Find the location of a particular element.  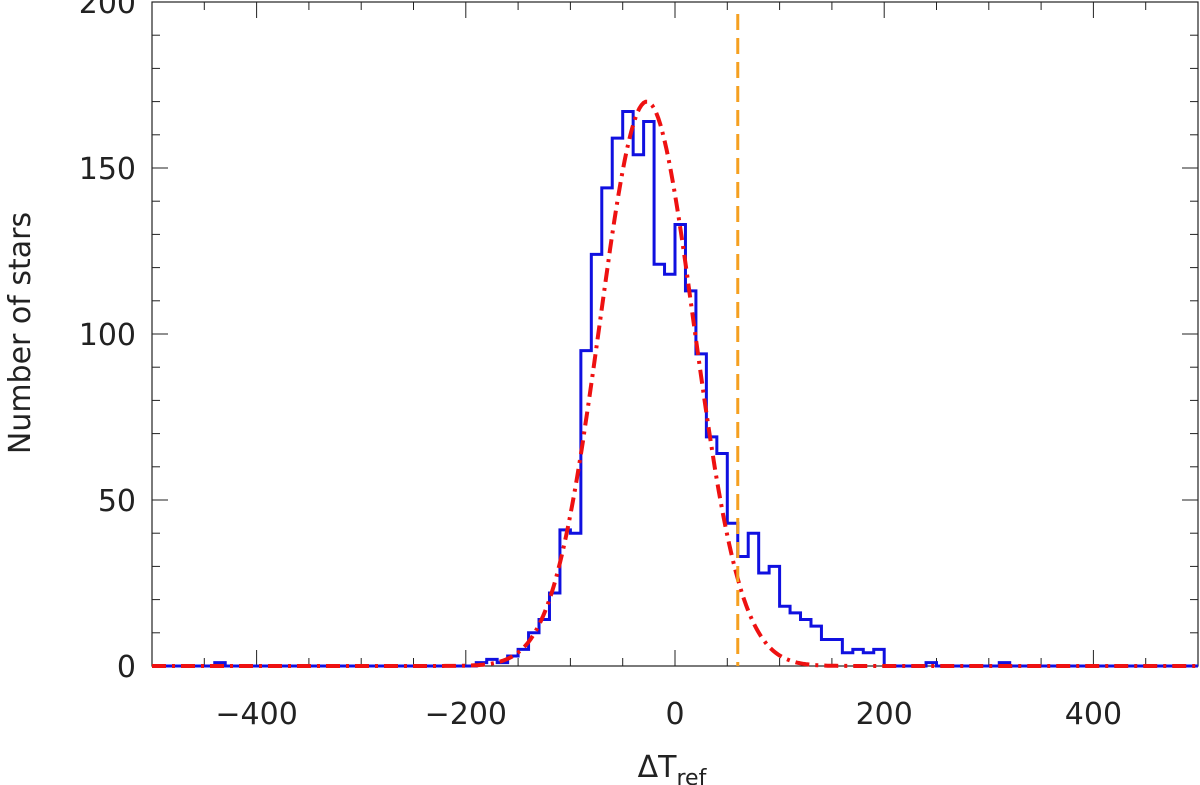

x-axis-title-subscript: ref is located at coordinates (692, 775).